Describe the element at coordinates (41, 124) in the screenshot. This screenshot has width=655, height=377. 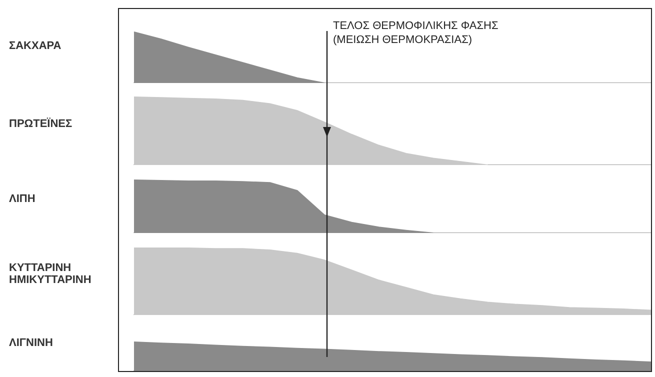
I see `y-axis-title: ΠΡΩΤΕΪΝΕΣ` at that location.